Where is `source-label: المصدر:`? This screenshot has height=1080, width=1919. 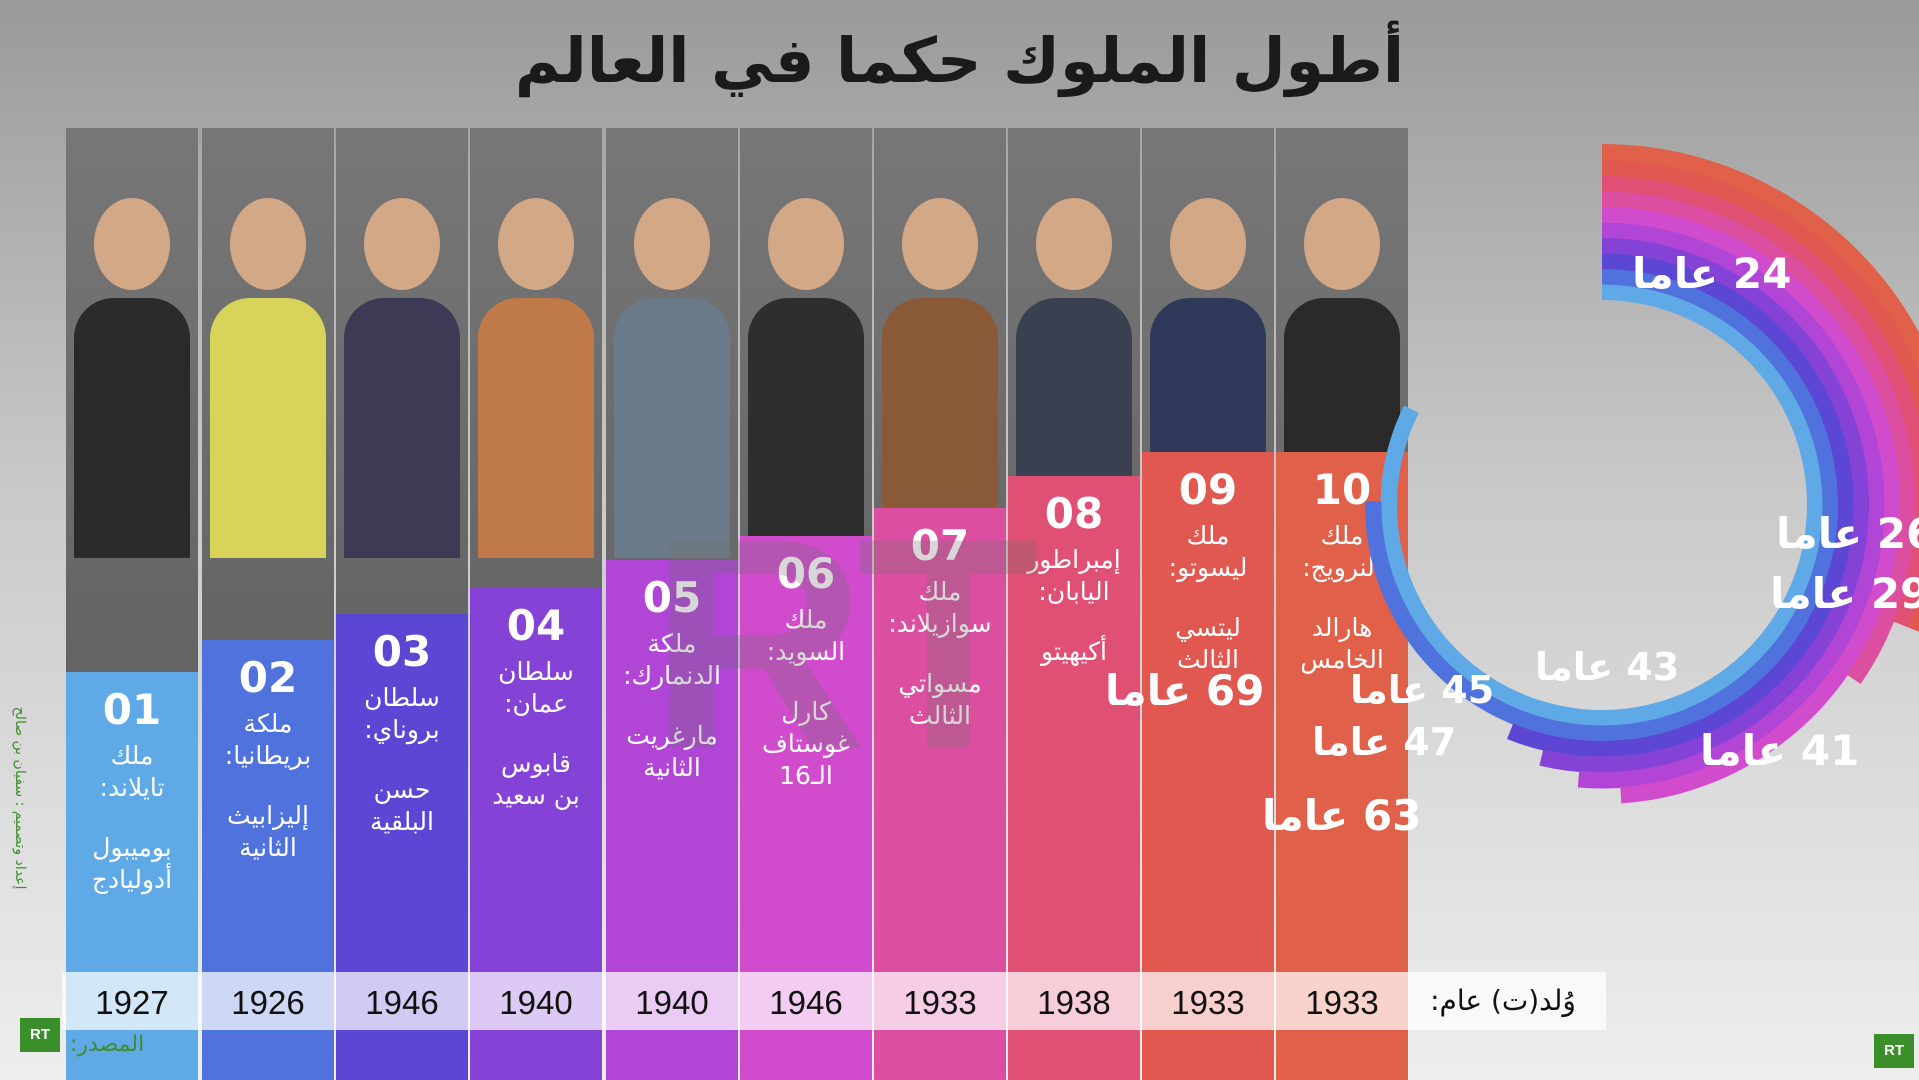
source-label: المصدر: is located at coordinates (107, 1044).